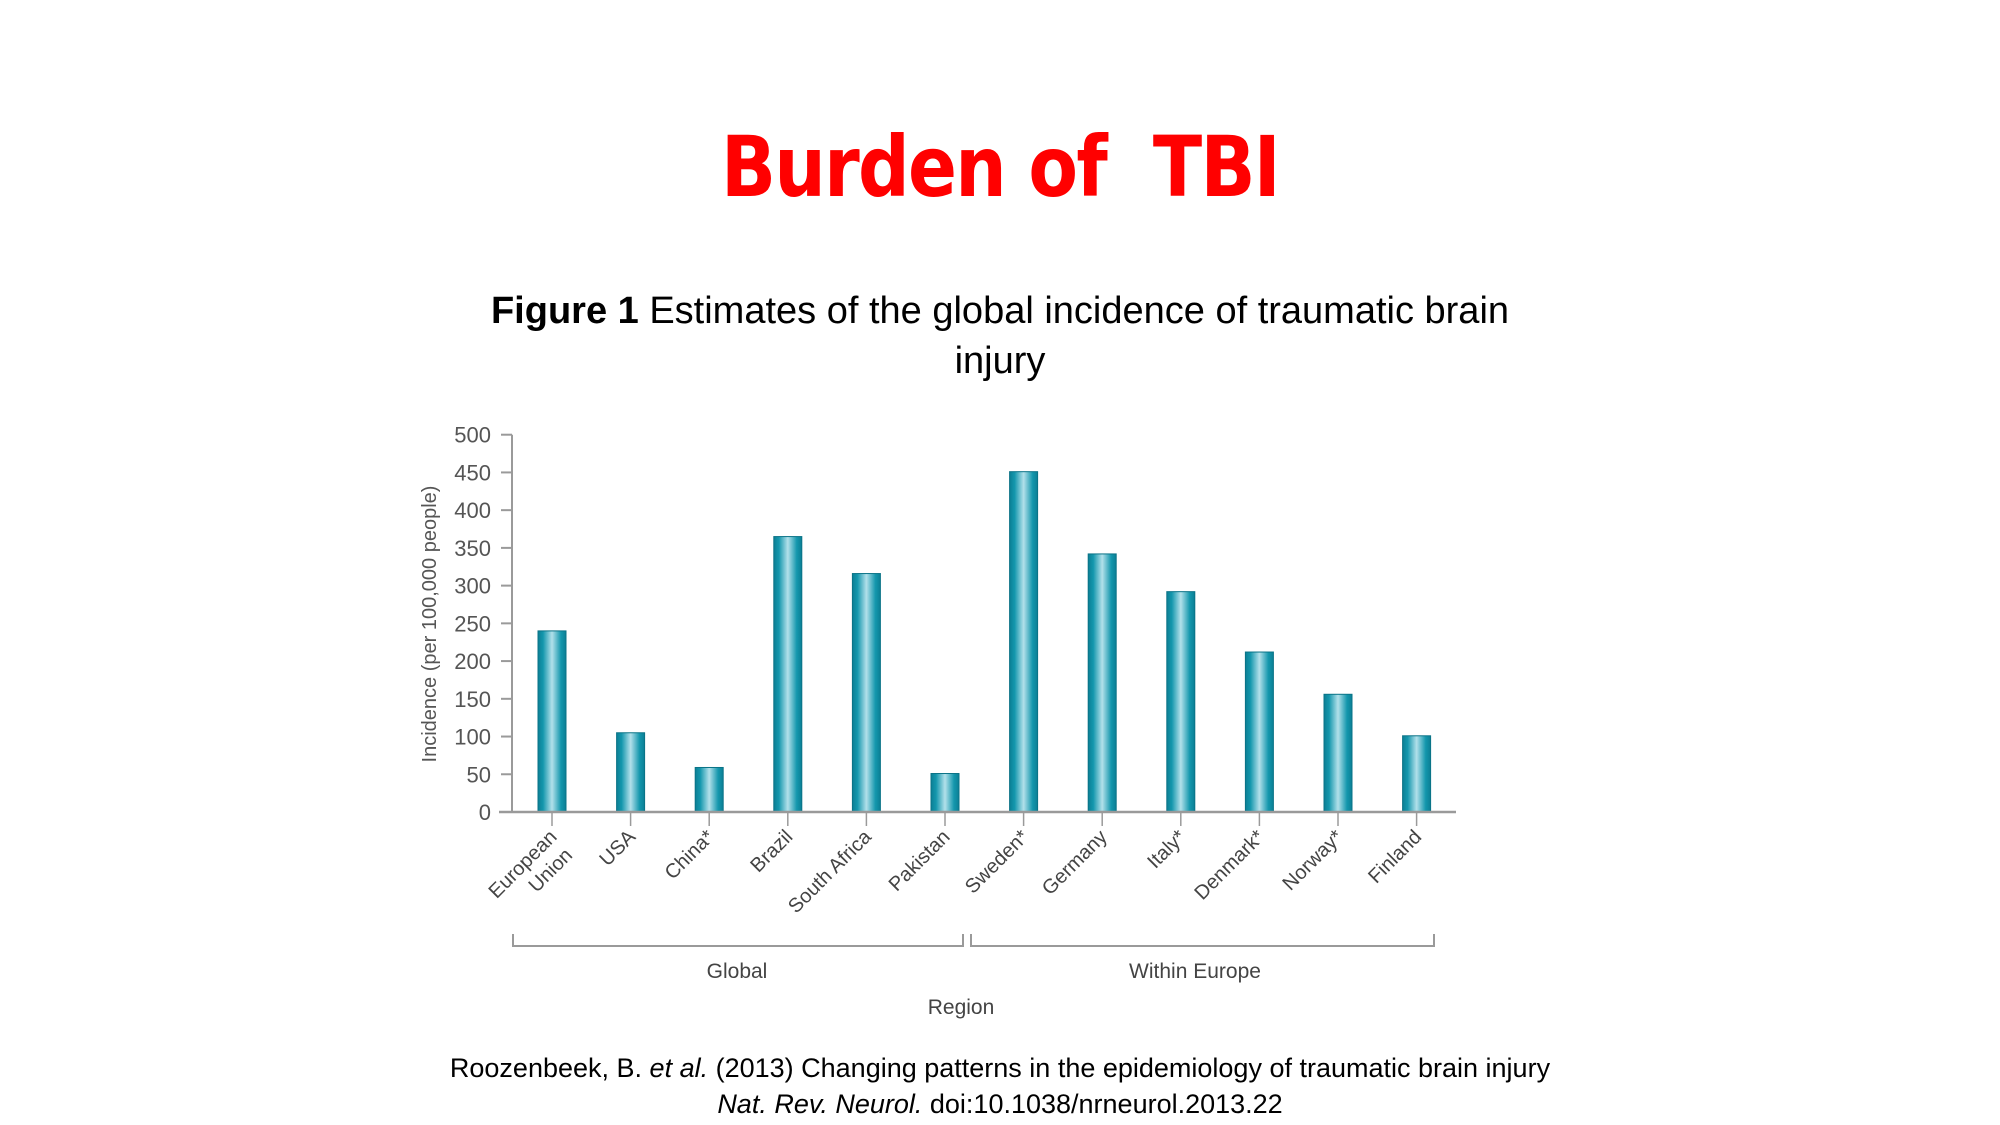  I want to click on y-tick-label: 150, so click(472, 699).